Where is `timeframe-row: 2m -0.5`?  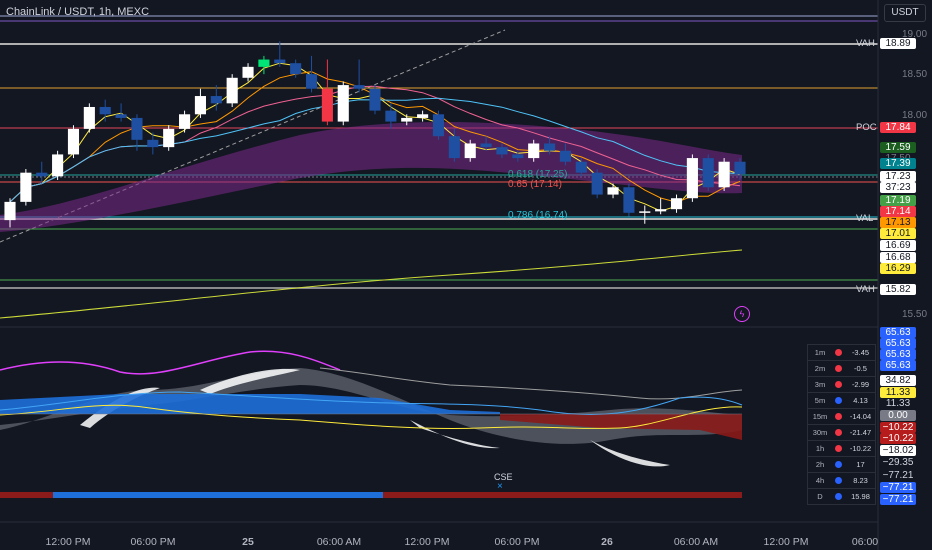 timeframe-row: 2m -0.5 is located at coordinates (841, 369).